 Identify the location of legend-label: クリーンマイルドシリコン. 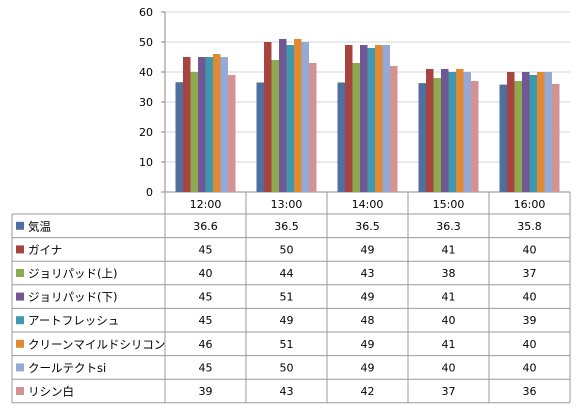
(96, 344).